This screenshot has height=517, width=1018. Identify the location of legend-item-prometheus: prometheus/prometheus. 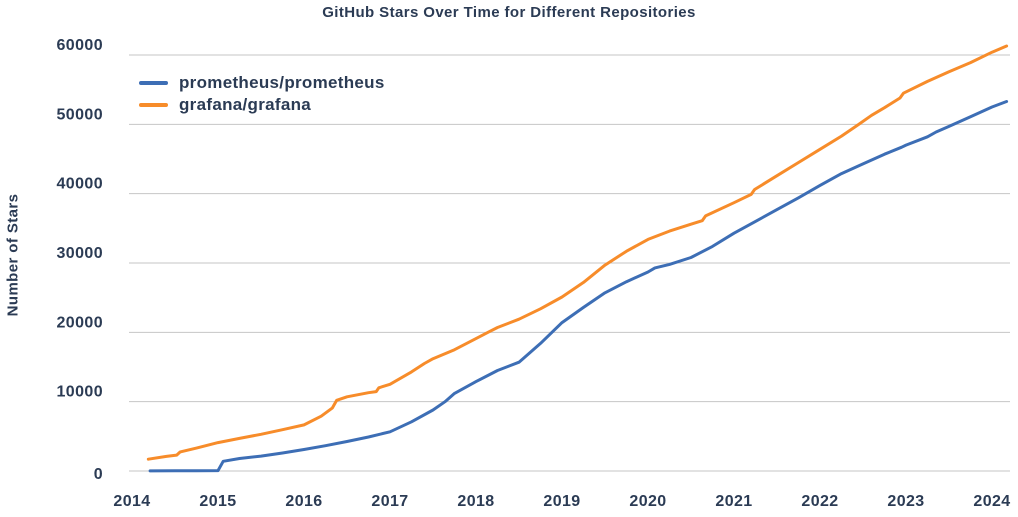
(262, 83).